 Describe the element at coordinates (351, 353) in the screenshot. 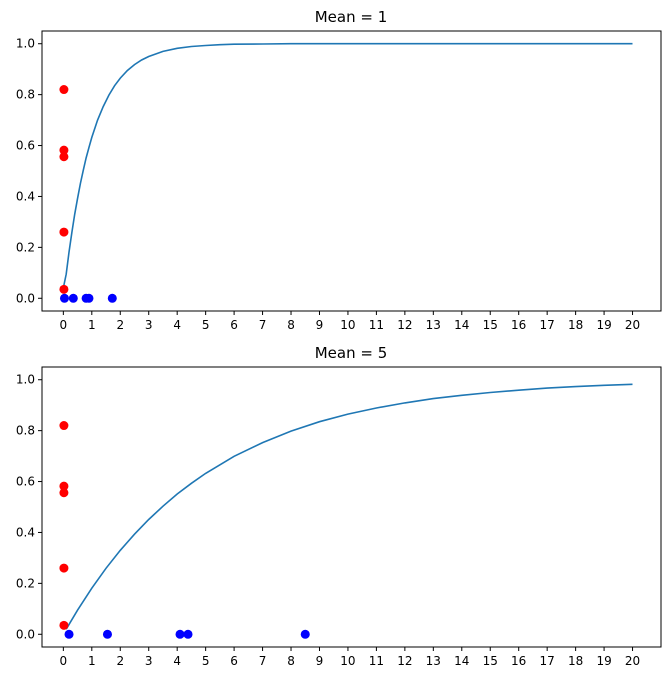

I see `chart-title: Mean = 5` at that location.